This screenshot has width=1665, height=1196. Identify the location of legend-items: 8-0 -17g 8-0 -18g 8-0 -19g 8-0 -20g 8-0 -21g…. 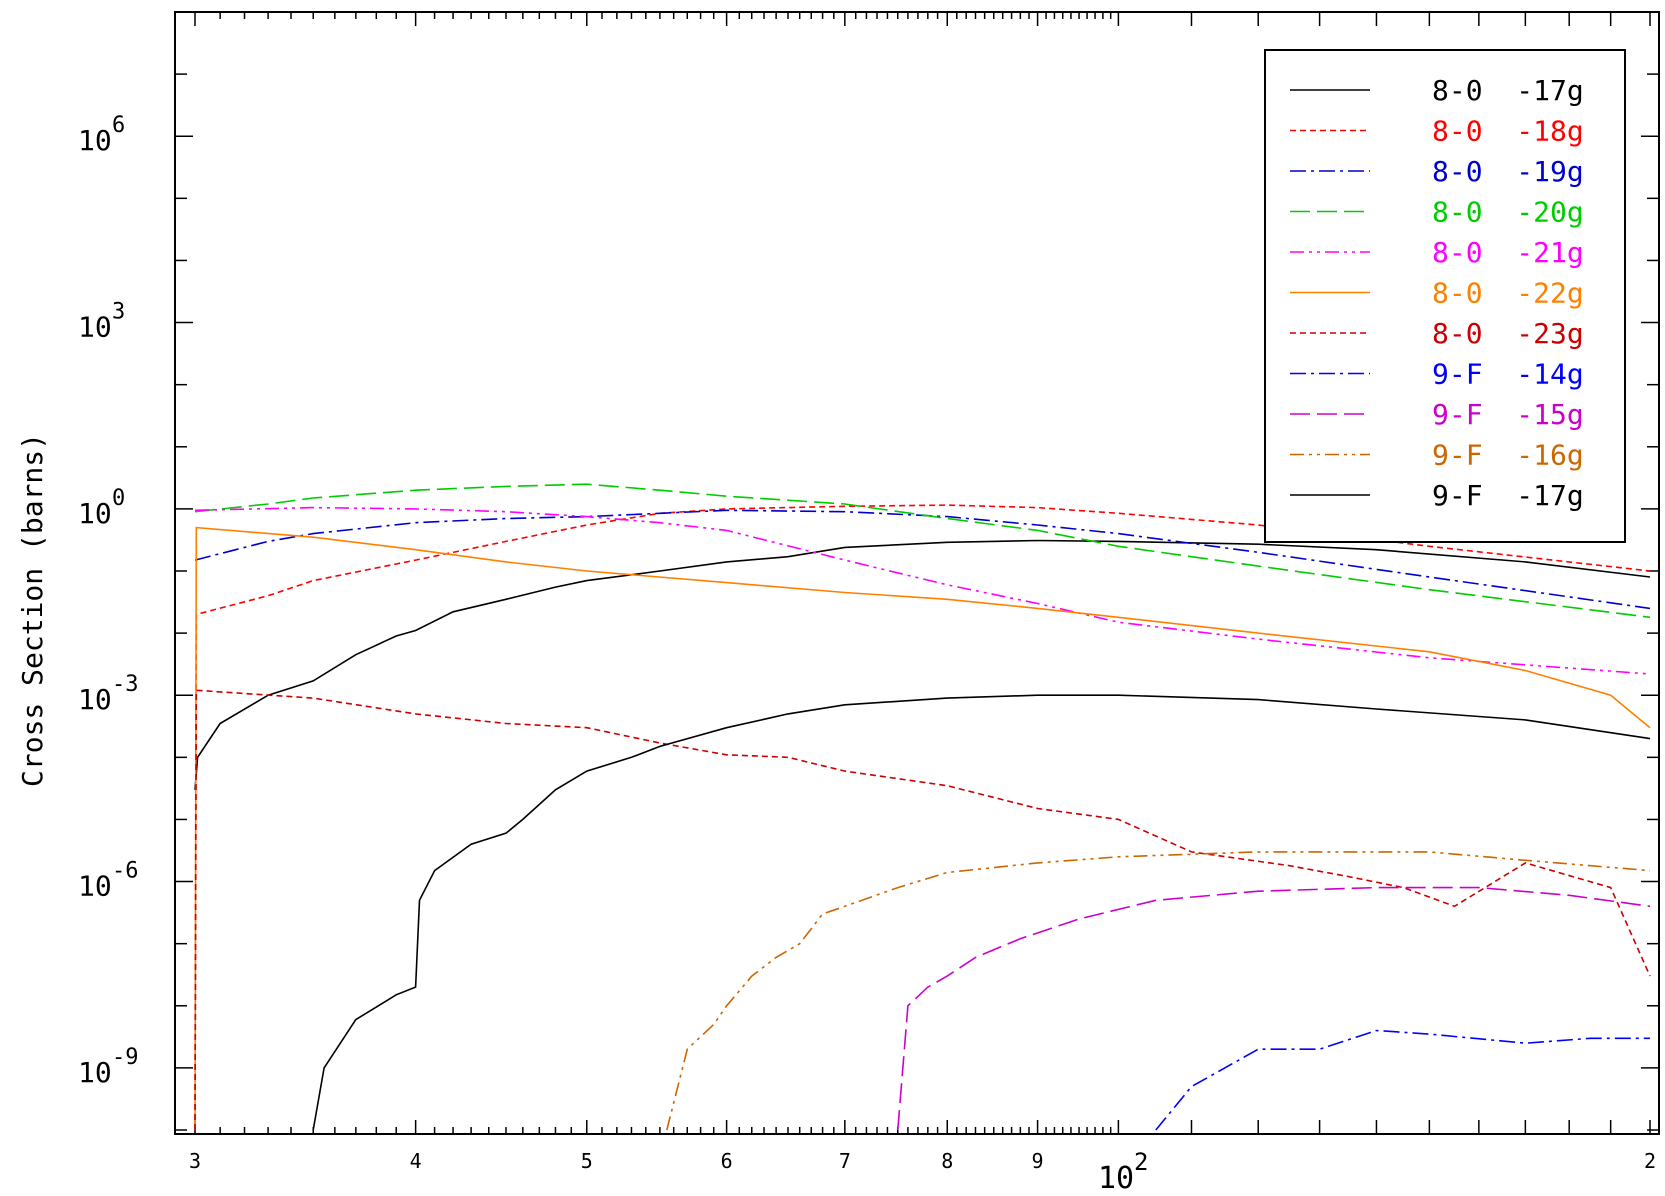
(1437, 293).